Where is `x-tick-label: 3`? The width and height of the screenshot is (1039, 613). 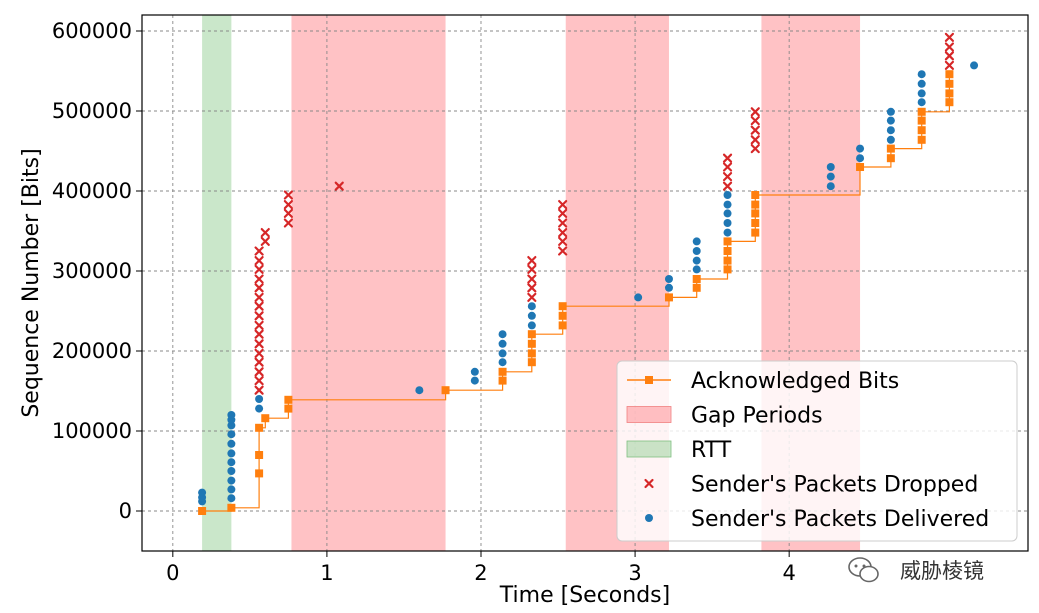
x-tick-label: 3 is located at coordinates (634, 573).